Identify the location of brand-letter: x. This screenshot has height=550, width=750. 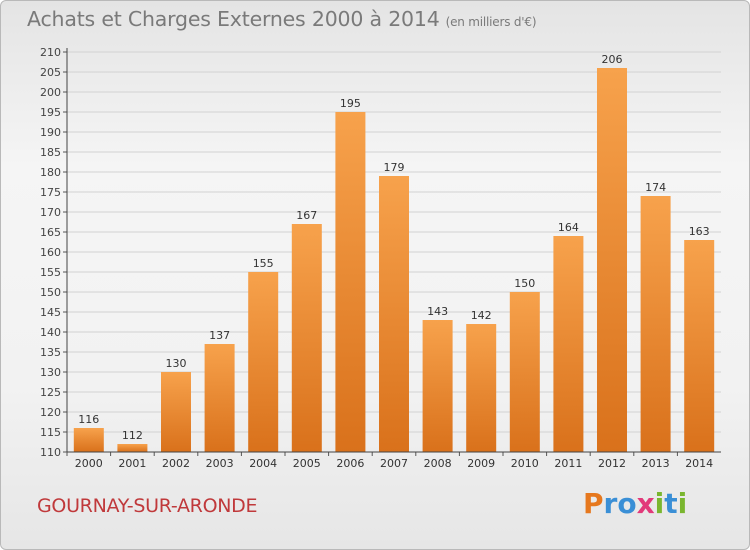
(645, 503).